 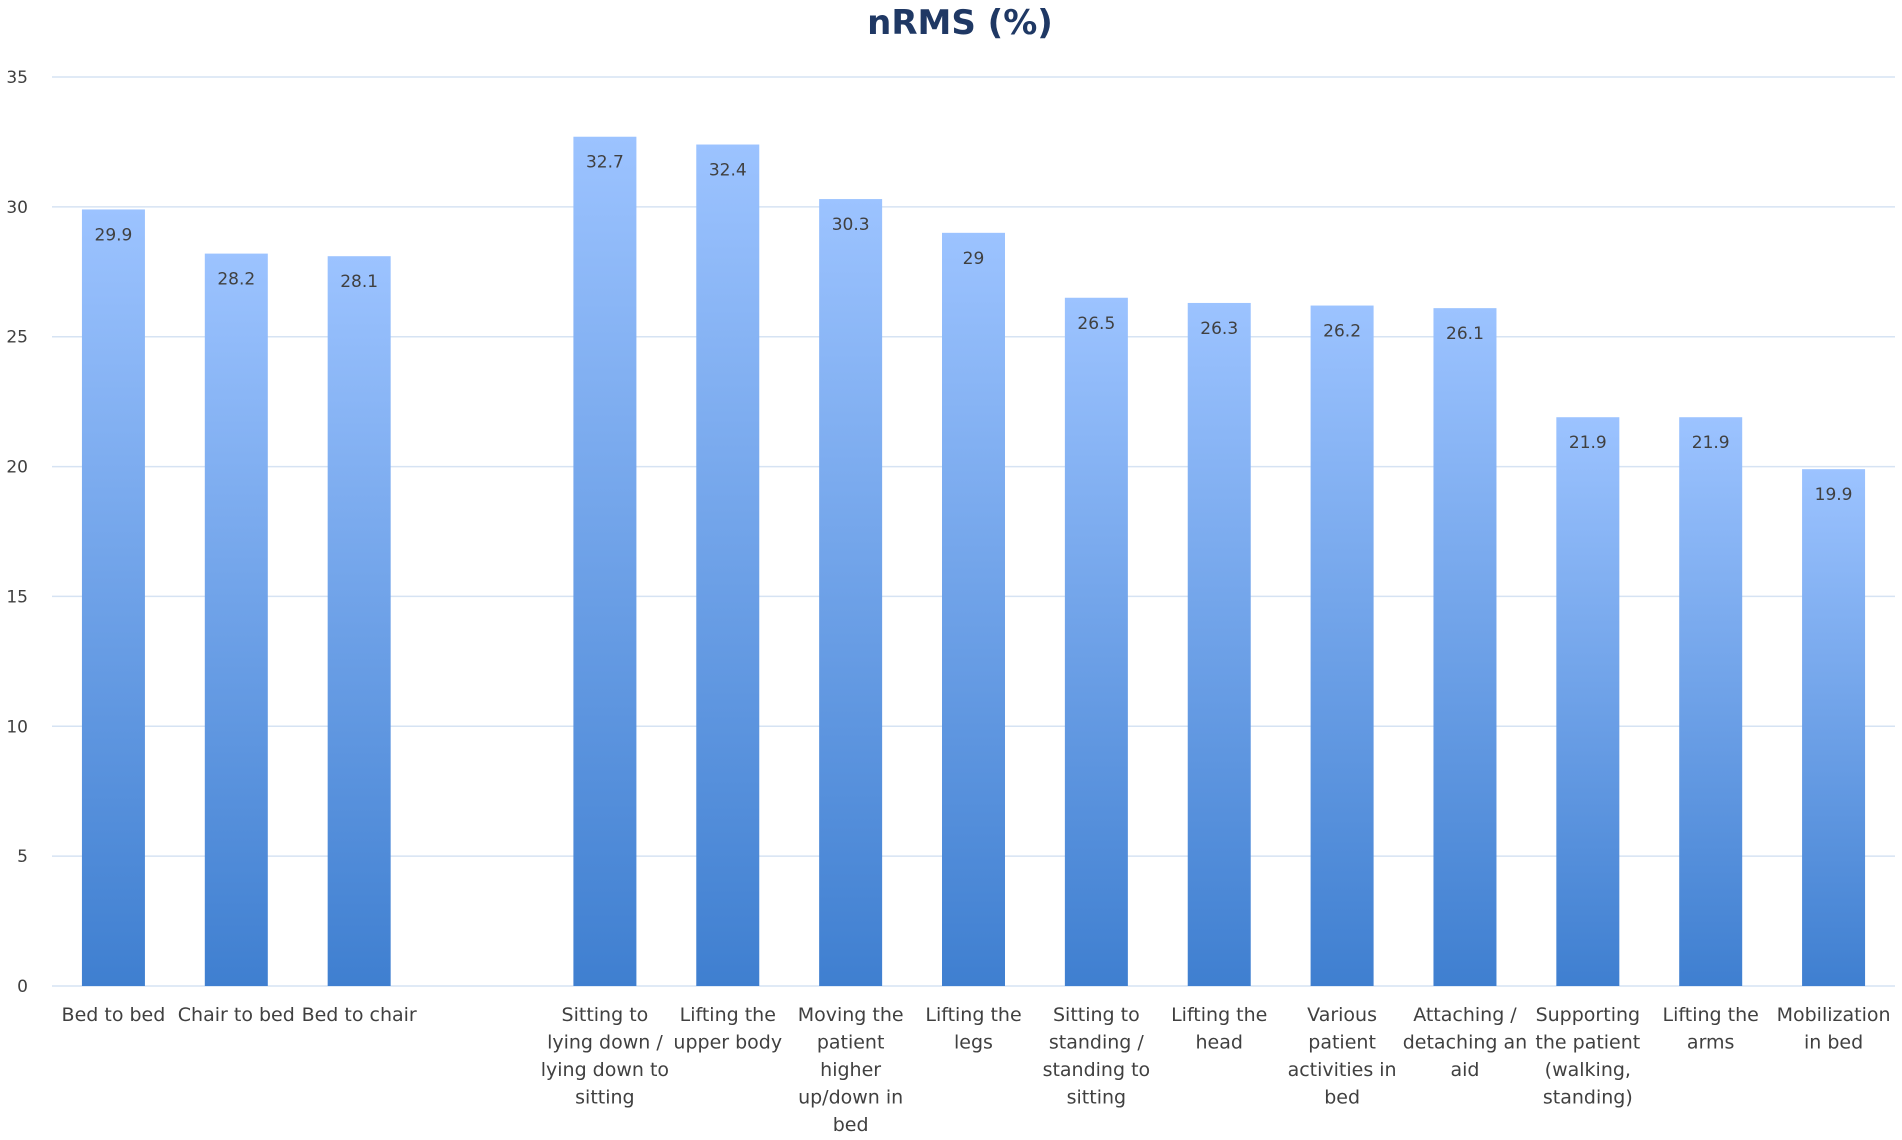 What do you see at coordinates (1219, 329) in the screenshot?
I see `data-label: 26.3` at bounding box center [1219, 329].